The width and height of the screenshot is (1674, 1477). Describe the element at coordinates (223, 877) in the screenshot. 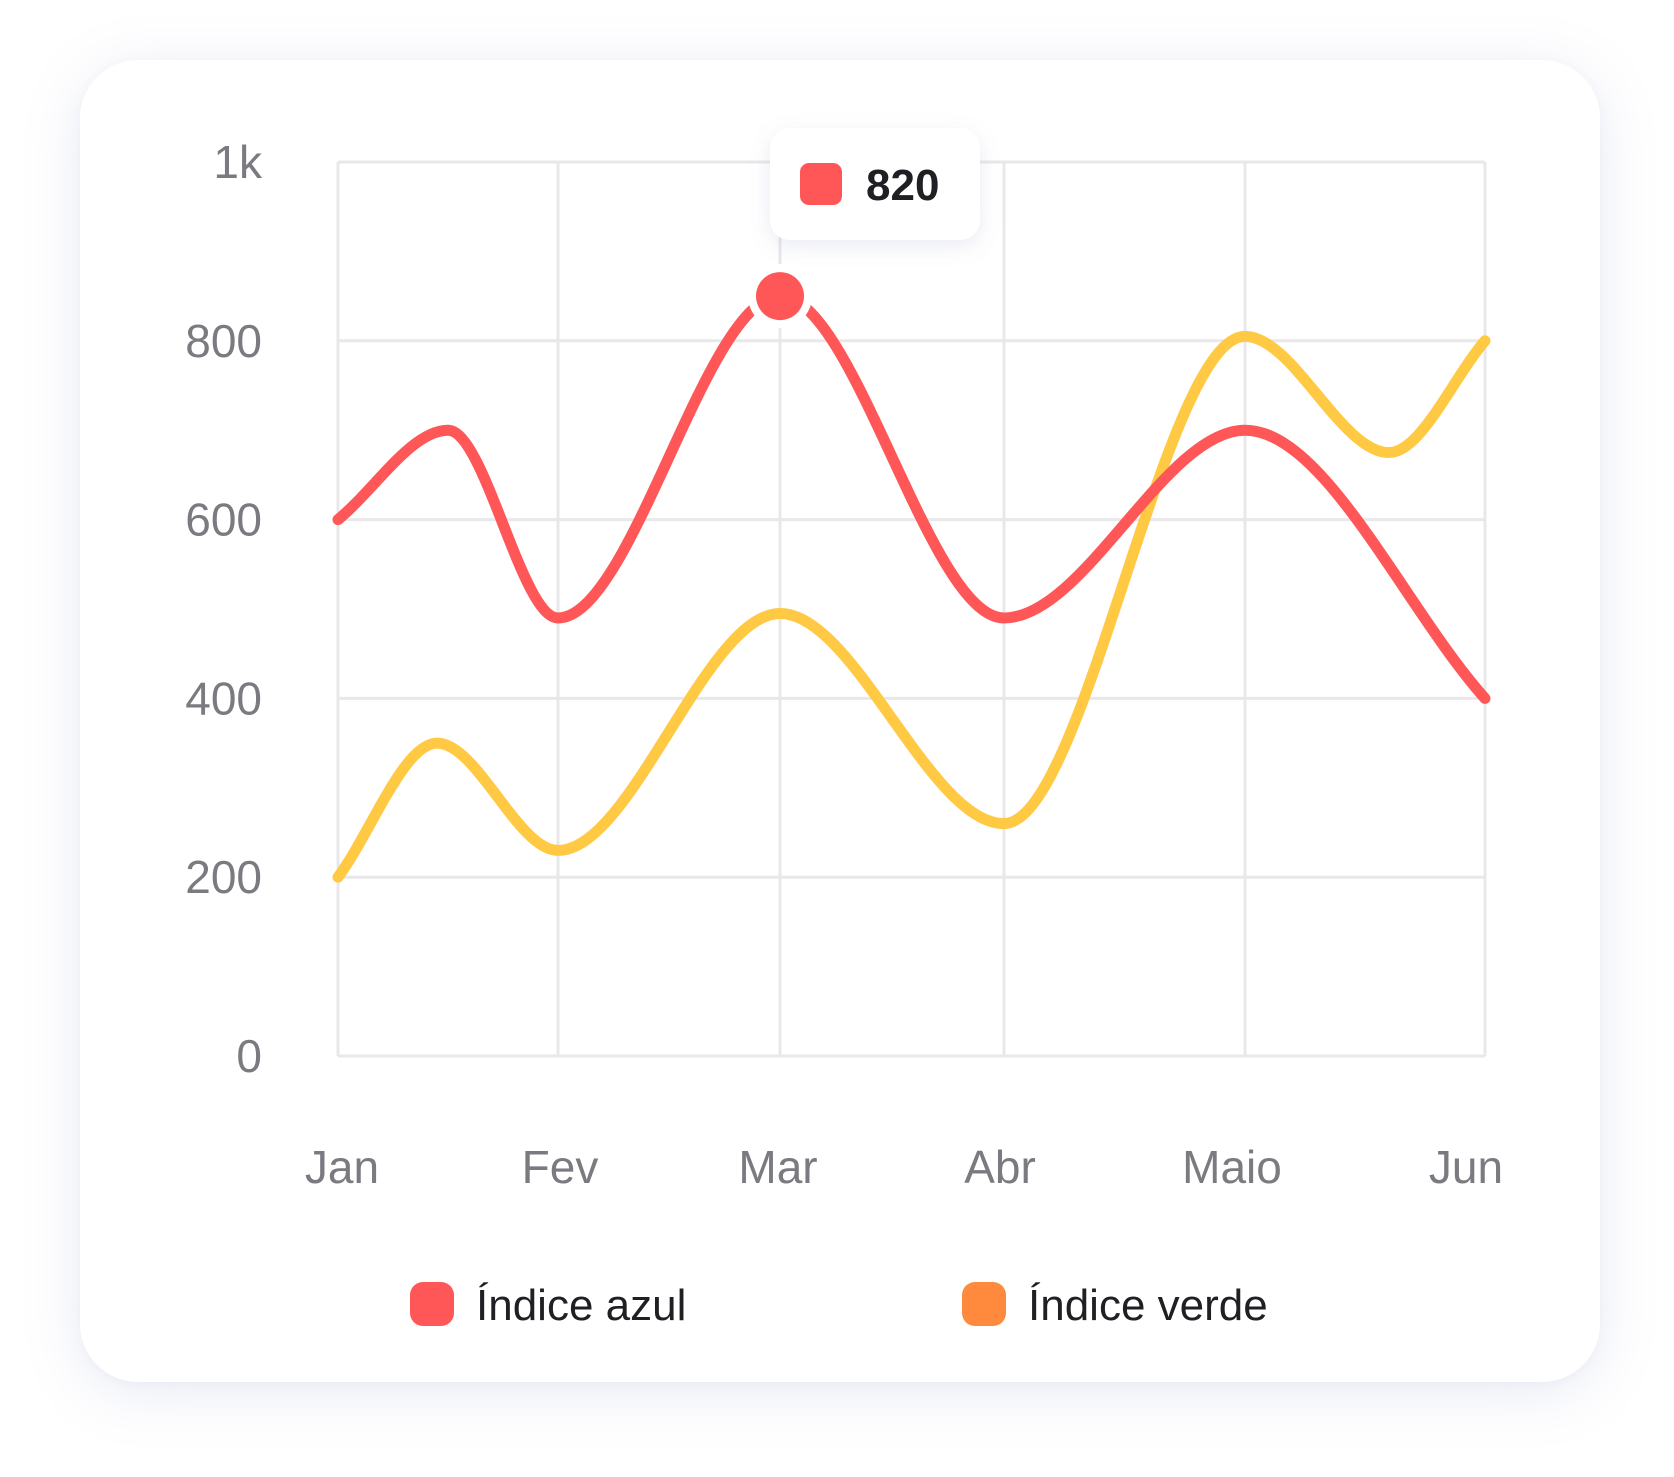

I see `y-tick-label: 200` at that location.